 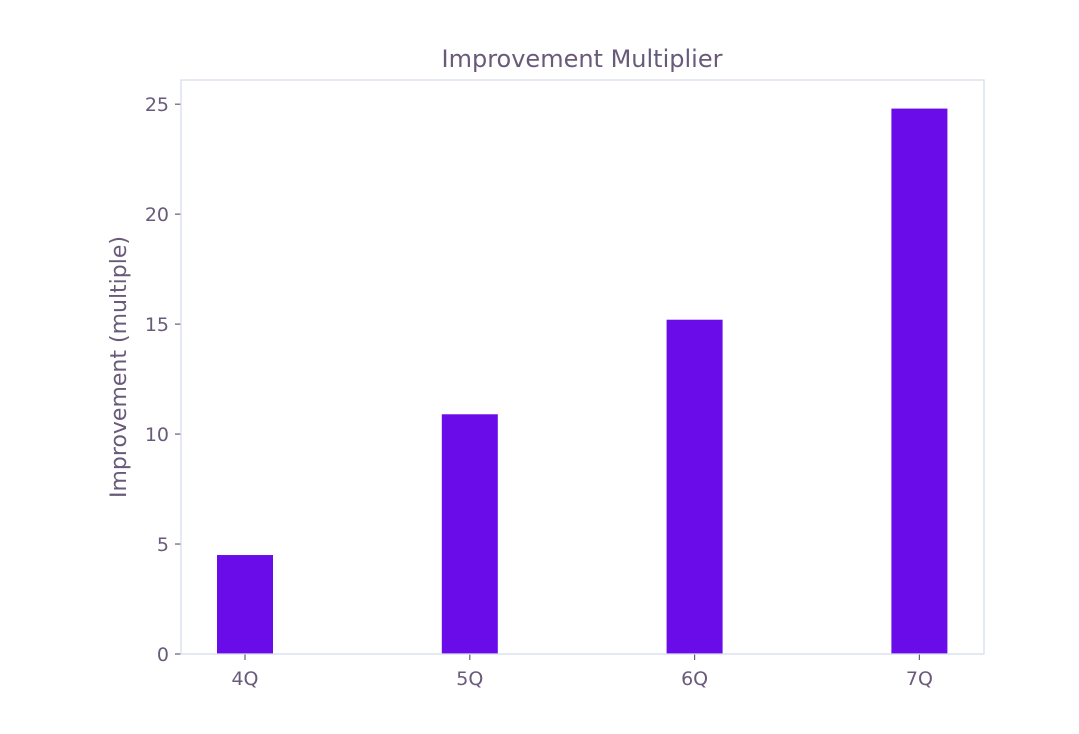 I want to click on x-tick-label: 7Q, so click(x=919, y=679).